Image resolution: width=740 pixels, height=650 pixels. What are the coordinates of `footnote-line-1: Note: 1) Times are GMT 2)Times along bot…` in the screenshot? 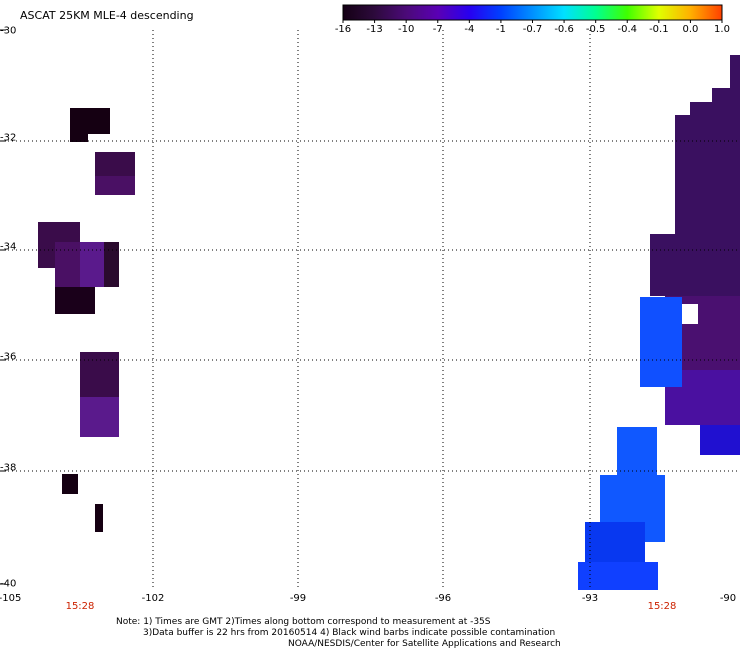 It's located at (303, 622).